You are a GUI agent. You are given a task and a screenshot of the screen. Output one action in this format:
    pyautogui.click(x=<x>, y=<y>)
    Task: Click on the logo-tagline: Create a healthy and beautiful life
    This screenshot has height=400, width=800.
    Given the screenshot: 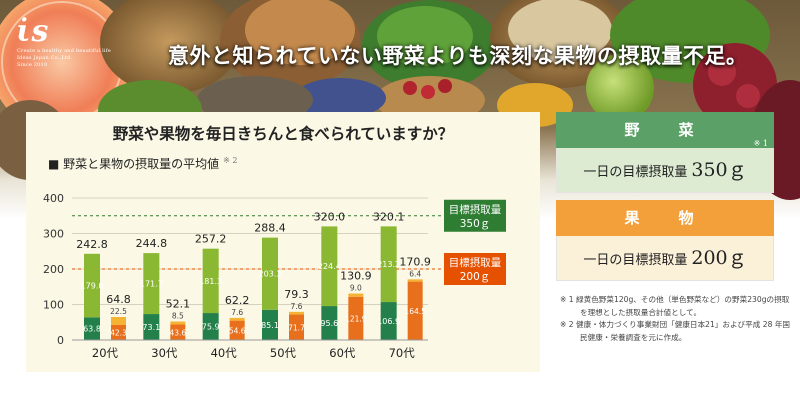 What is the action you would take?
    pyautogui.click(x=64, y=51)
    